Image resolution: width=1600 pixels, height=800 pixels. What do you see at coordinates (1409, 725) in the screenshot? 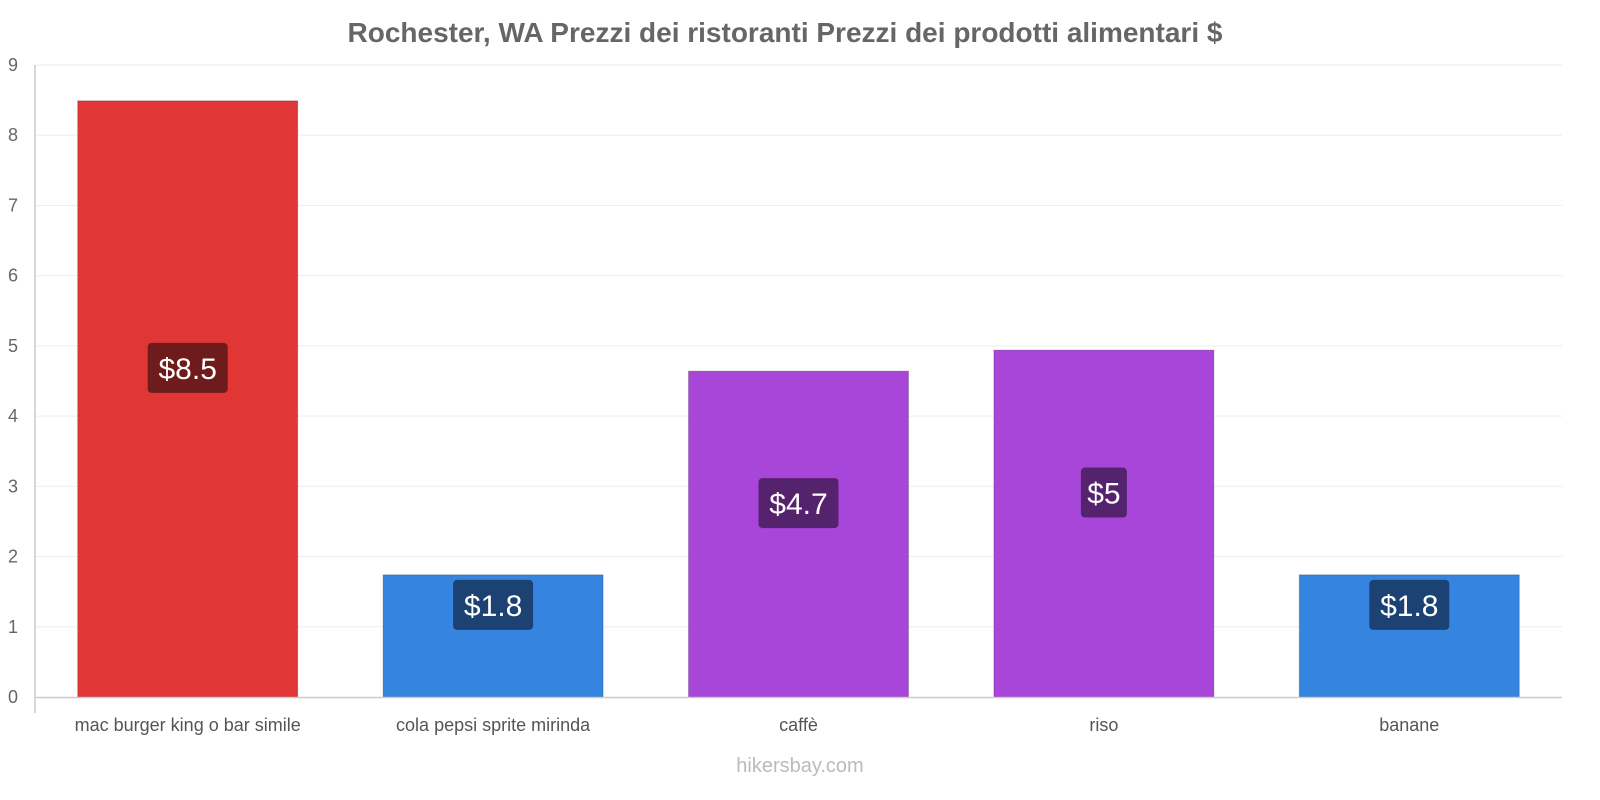
I see `x-tick-label: banane` at bounding box center [1409, 725].